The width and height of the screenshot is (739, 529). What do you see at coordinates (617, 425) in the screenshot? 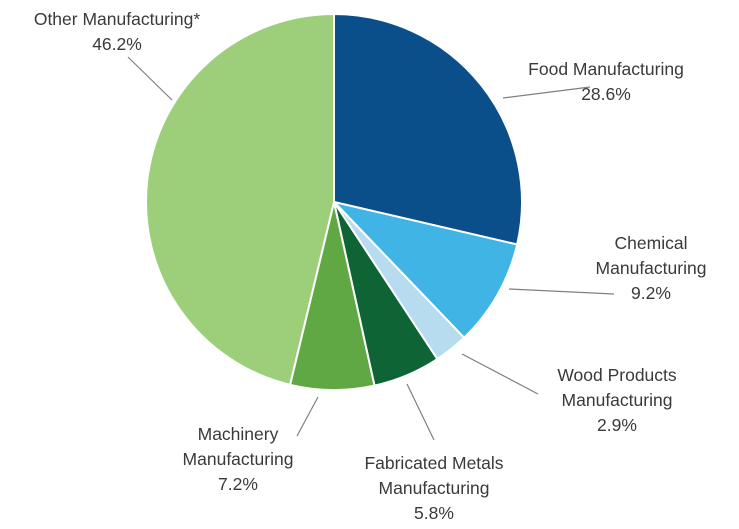
I see `slice-value-wood-products-manufacturing: 2.9%` at bounding box center [617, 425].